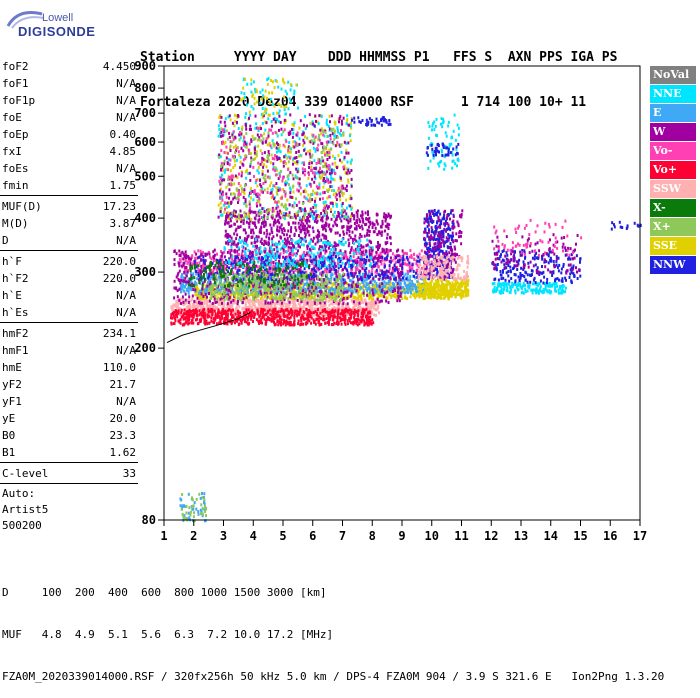 Image resolution: width=700 pixels, height=698 pixels. What do you see at coordinates (12, 295) in the screenshot?
I see `param-name: h`E` at bounding box center [12, 295].